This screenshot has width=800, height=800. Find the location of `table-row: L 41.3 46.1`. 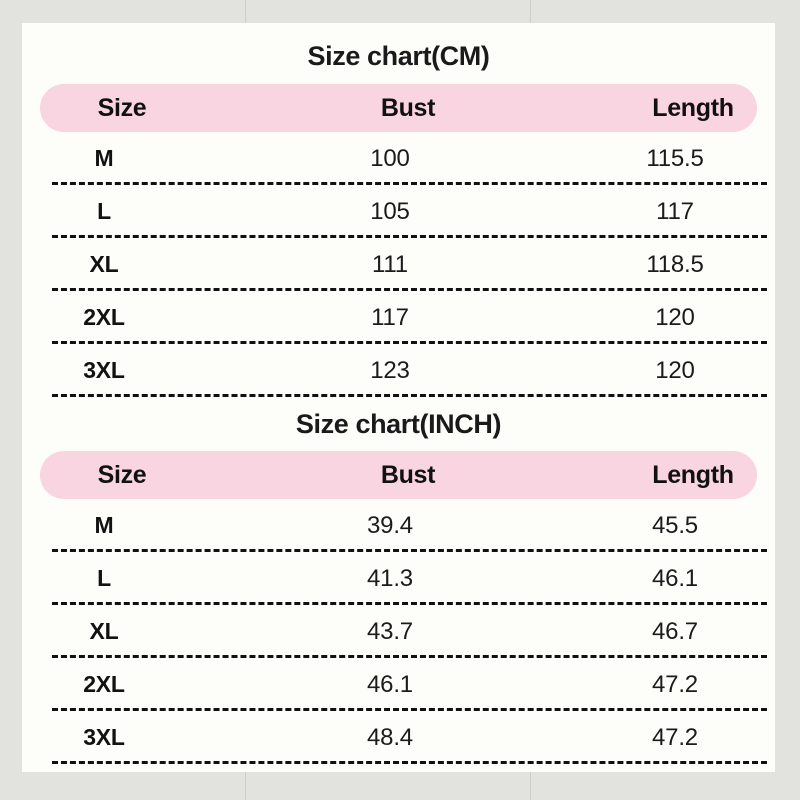

table-row: L 41.3 46.1 is located at coordinates (398, 578).